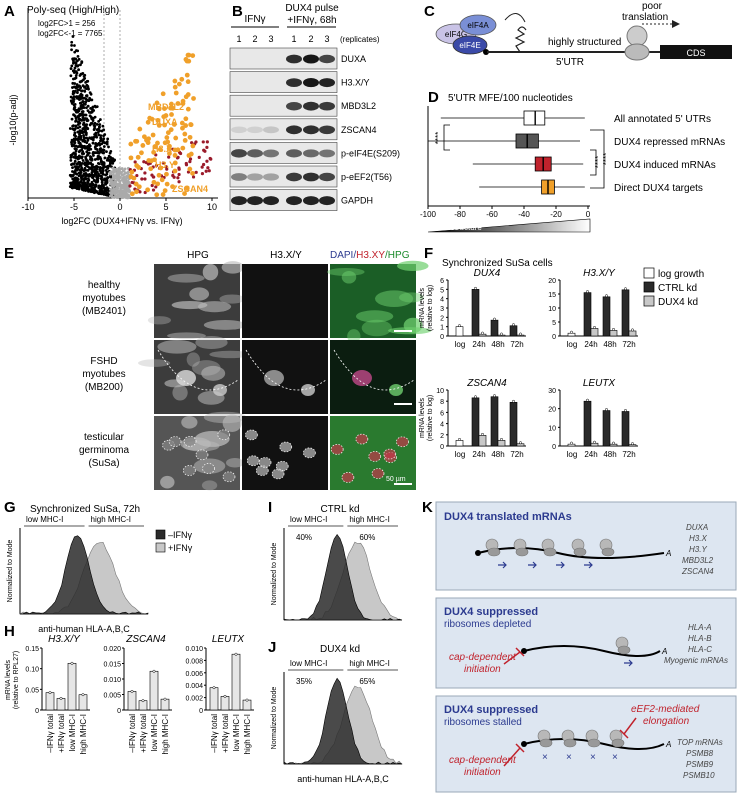  What do you see at coordinates (194, 661) in the screenshot?
I see `h-ytick: 0.008` at bounding box center [194, 661].